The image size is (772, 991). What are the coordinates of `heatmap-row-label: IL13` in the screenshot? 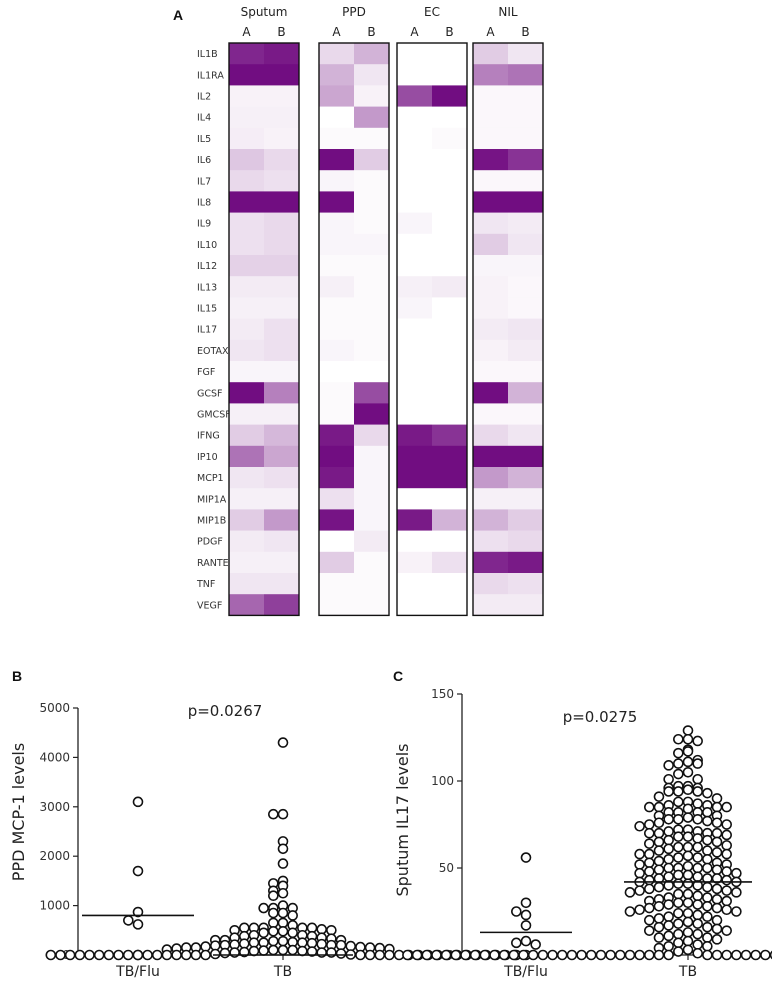 It's located at (207, 287).